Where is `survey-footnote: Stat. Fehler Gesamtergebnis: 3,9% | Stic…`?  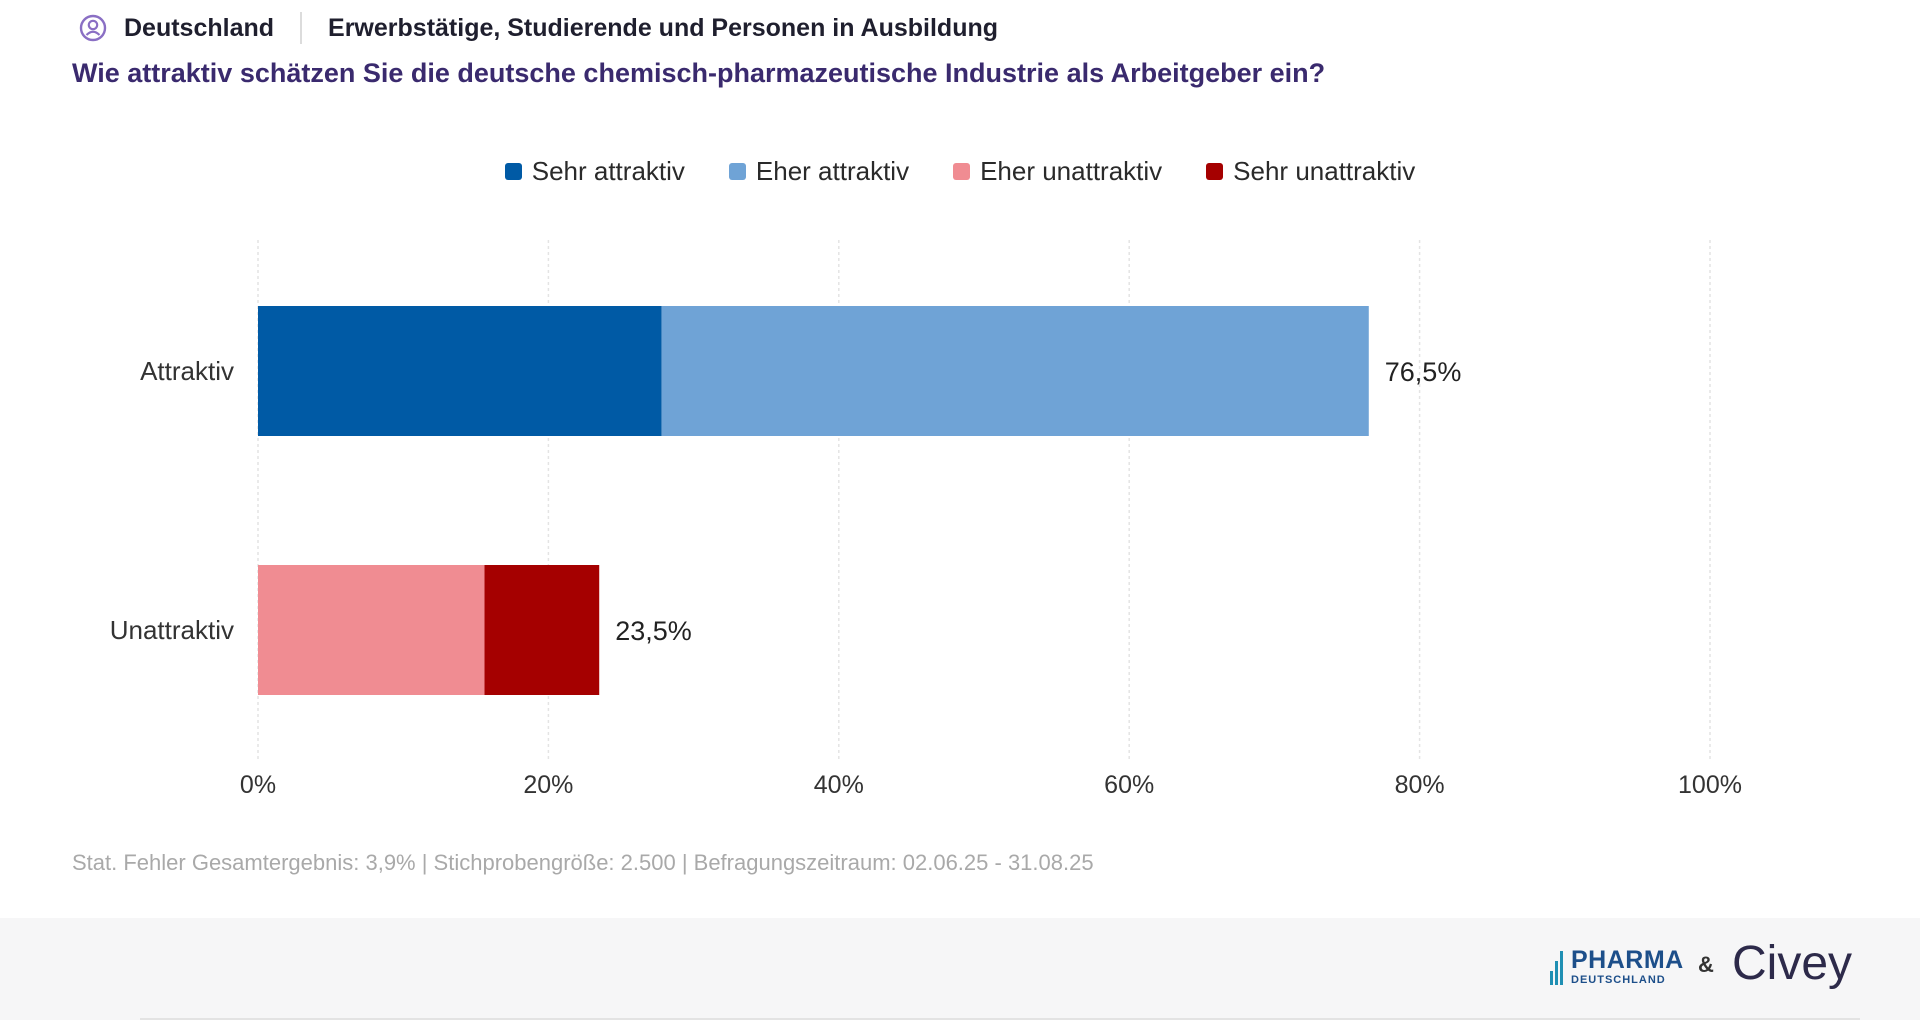 survey-footnote: Stat. Fehler Gesamtergebnis: 3,9% | Stic… is located at coordinates (583, 862).